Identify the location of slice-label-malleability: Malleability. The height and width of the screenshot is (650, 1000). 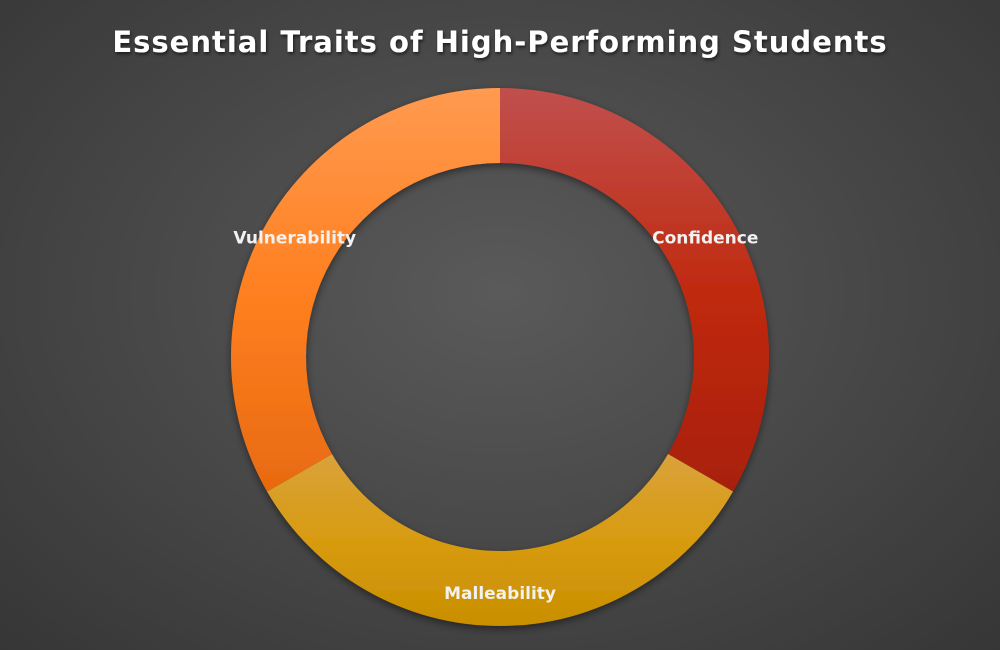
(500, 594).